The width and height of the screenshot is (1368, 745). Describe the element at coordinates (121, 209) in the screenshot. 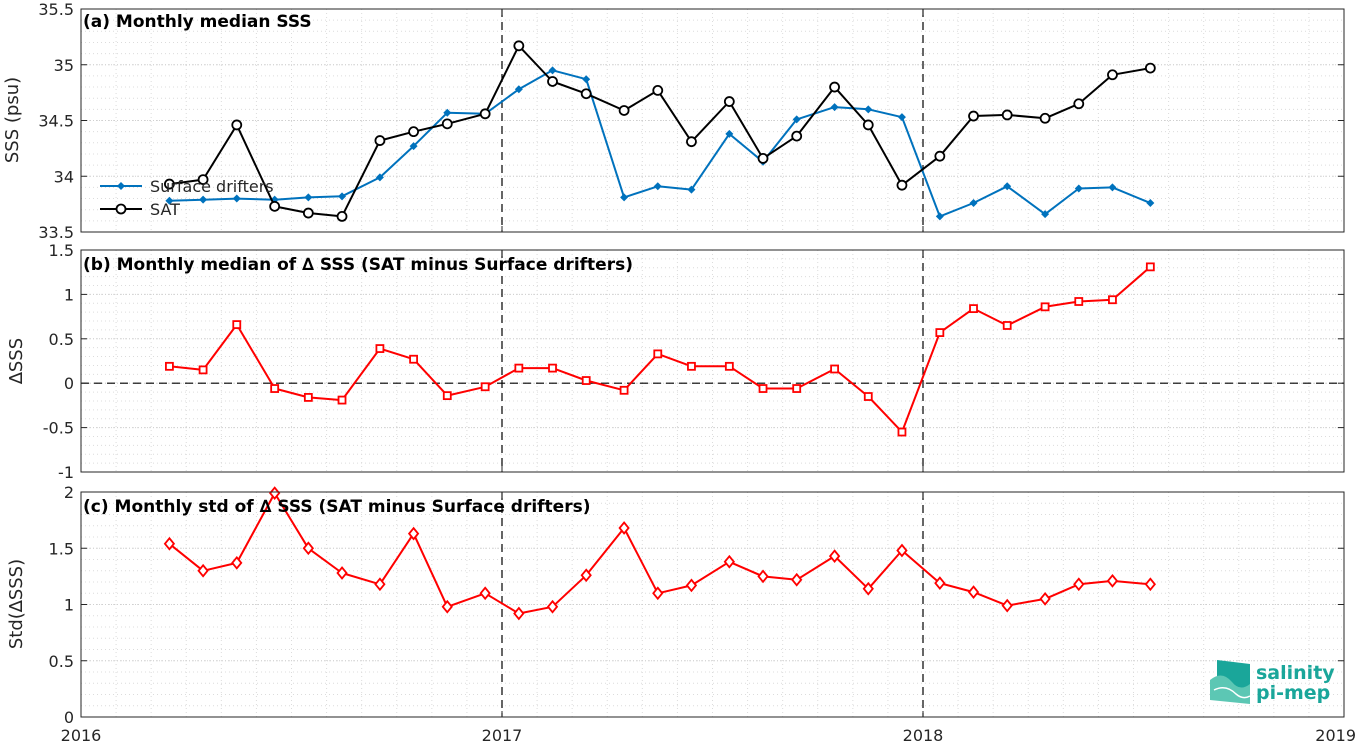

I see `legend-marker-sat` at that location.